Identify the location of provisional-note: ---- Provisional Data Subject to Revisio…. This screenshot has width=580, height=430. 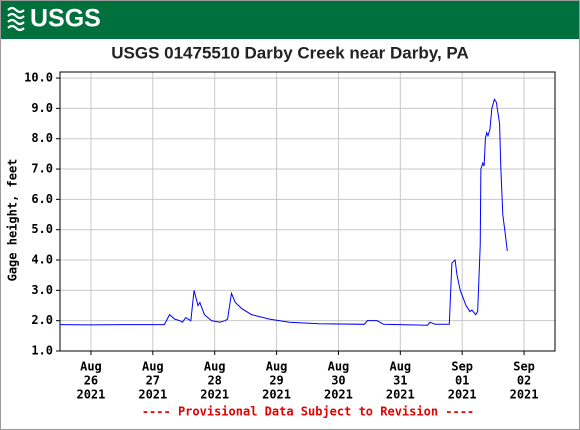
(308, 412).